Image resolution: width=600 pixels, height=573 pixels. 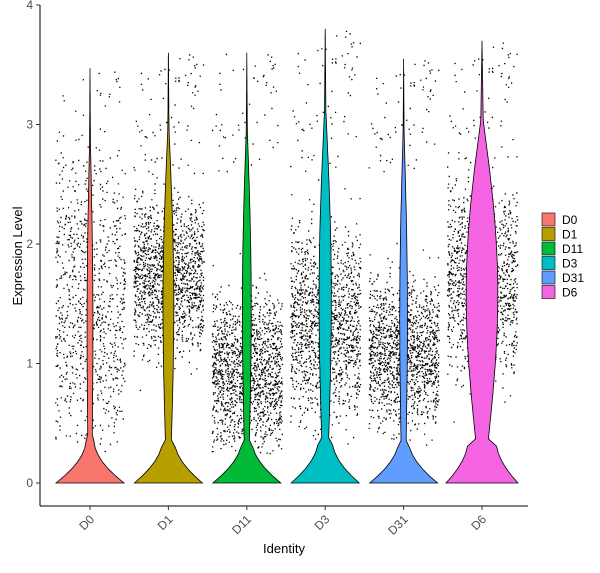 I want to click on y-tick-label: 3, so click(x=29, y=125).